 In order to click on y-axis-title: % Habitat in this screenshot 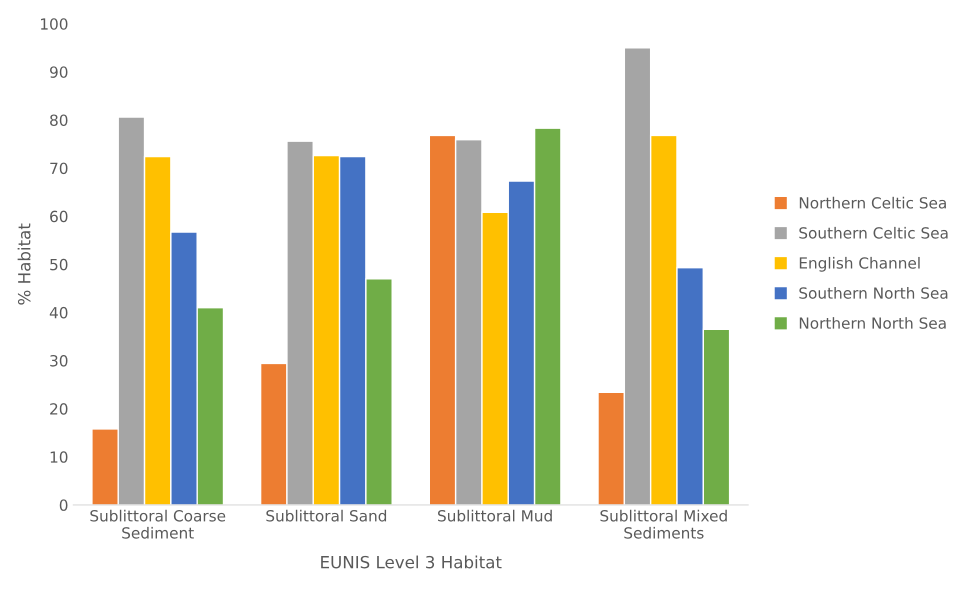, I will do `click(24, 264)`.